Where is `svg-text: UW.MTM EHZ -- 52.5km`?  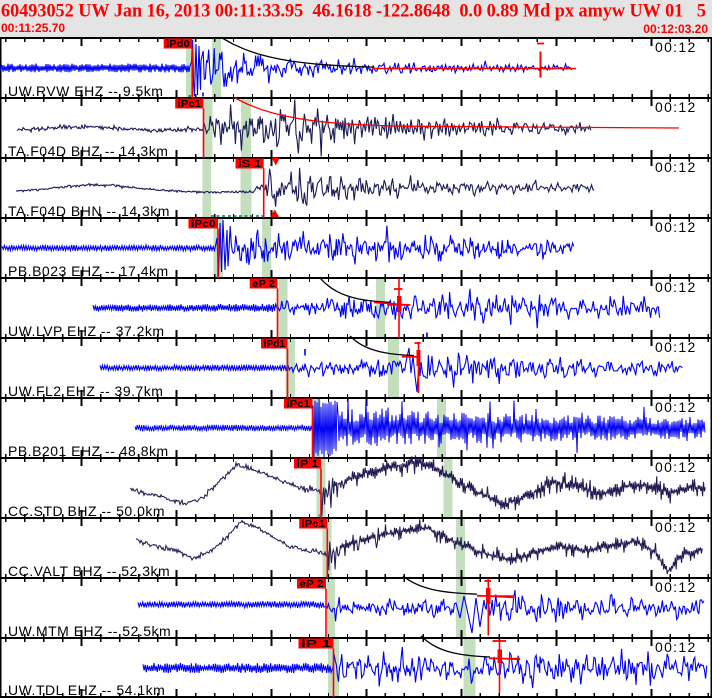 svg-text: UW.MTM EHZ -- 52.5km is located at coordinates (89, 631).